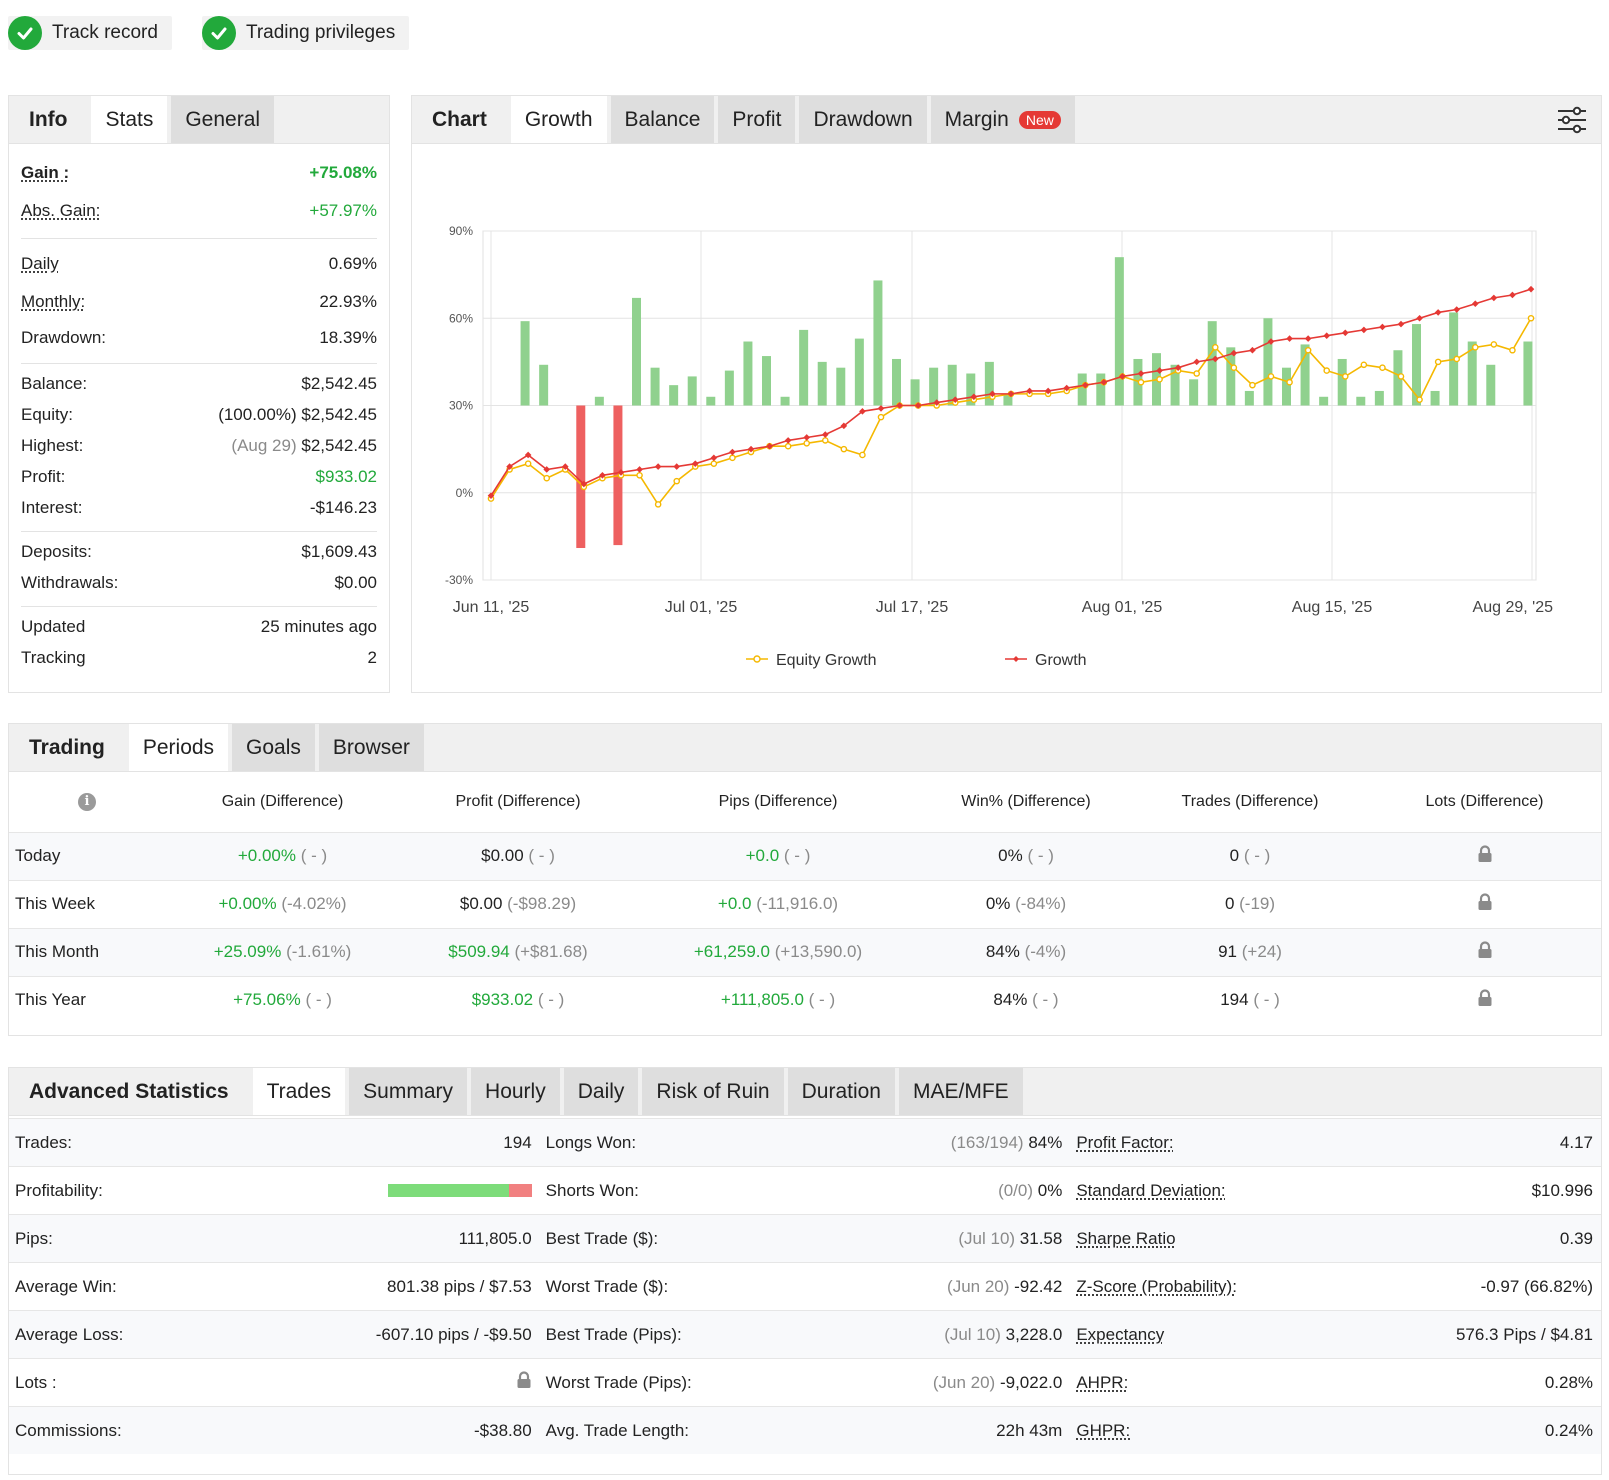 Image resolution: width=1609 pixels, height=1480 pixels. I want to click on trading-privileges-badge: Trading privileges, so click(305, 33).